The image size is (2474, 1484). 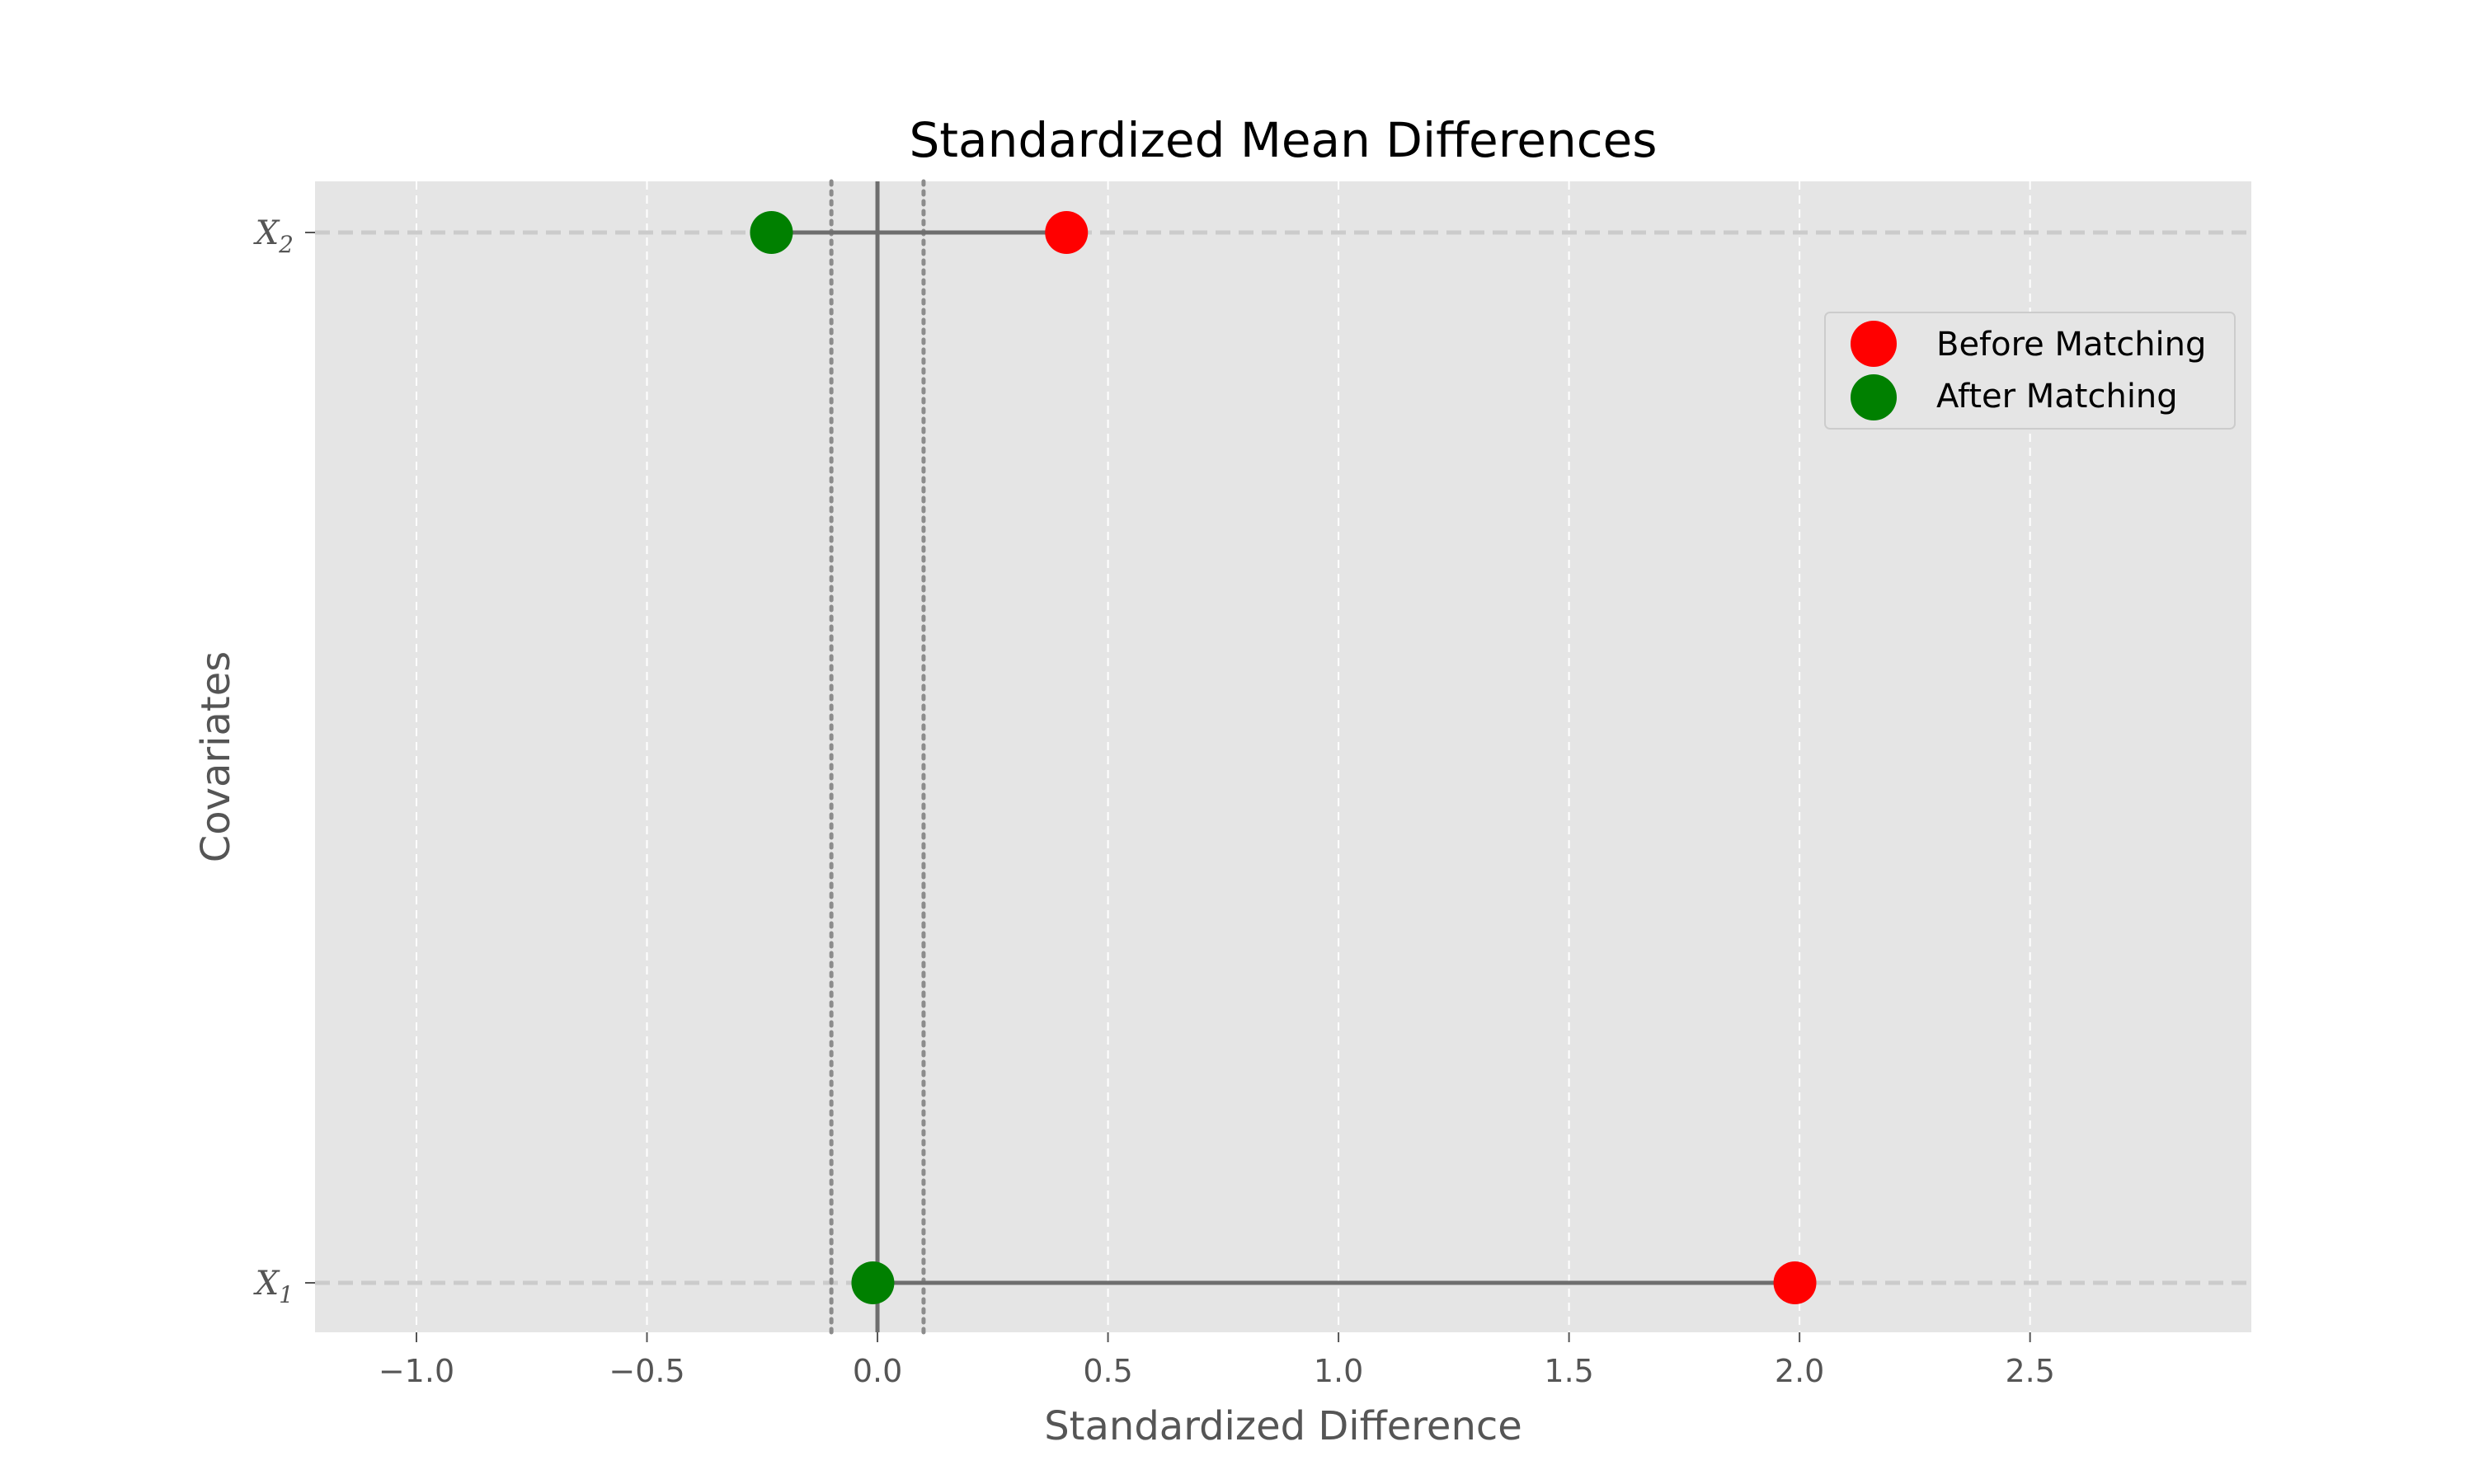 I want to click on x-tick-label: 0.0, so click(x=877, y=1371).